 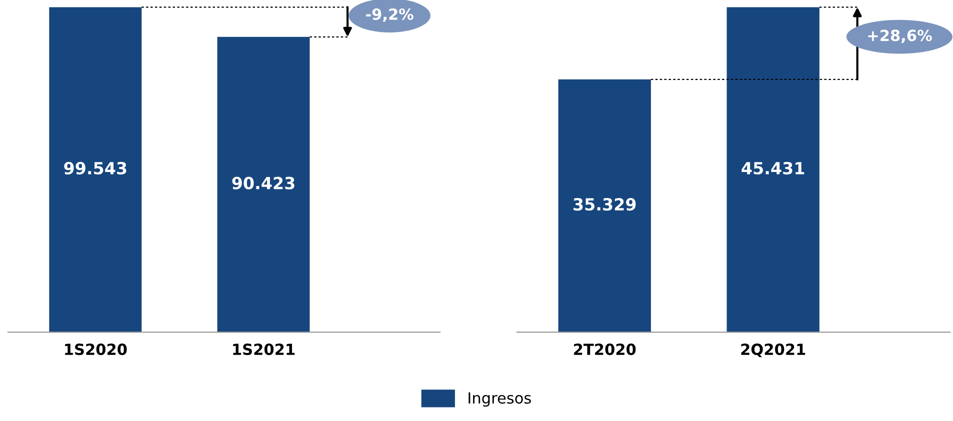 I want to click on legend-label: Ingresos, so click(x=499, y=399).